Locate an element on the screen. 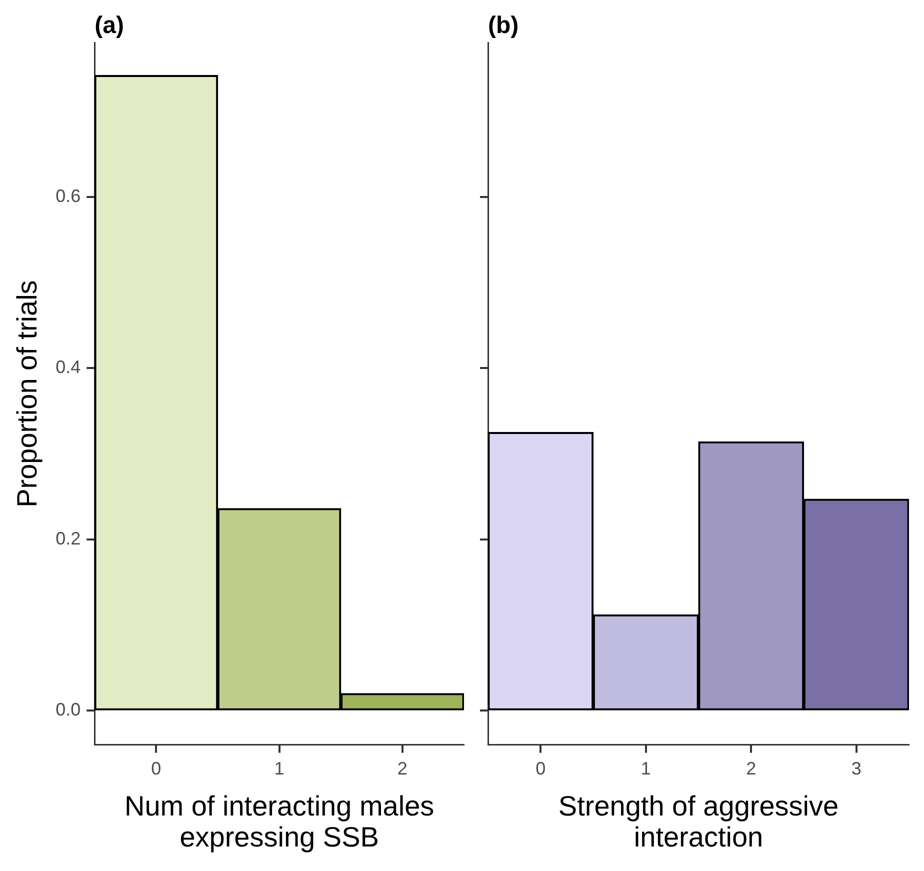 The width and height of the screenshot is (924, 871). y-tick-label: 0.6 is located at coordinates (68, 196).